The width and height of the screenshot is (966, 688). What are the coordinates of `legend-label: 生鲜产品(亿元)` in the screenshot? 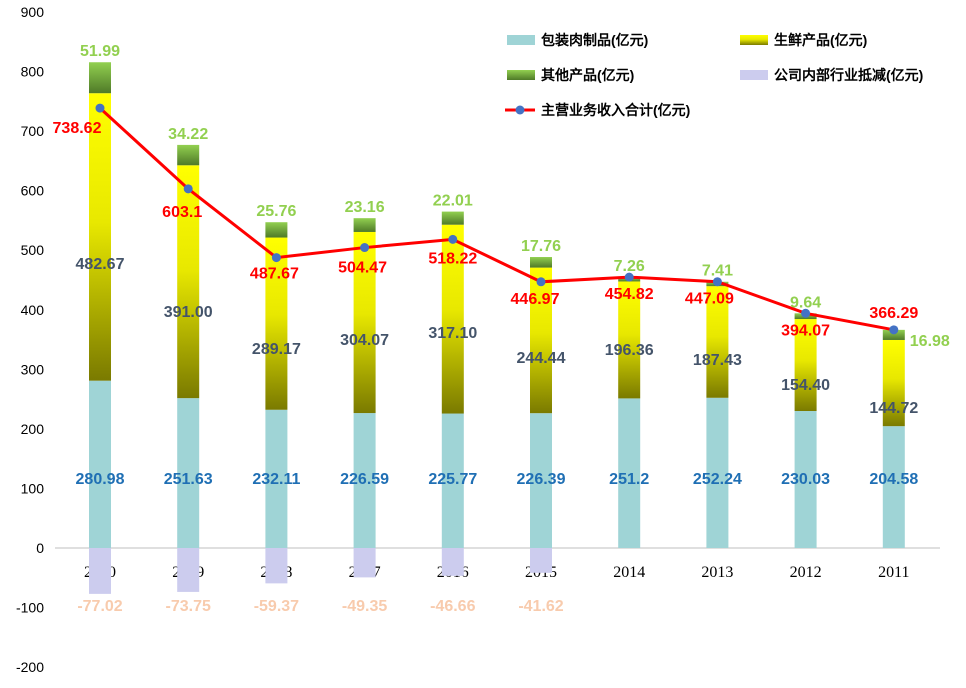 It's located at (820, 40).